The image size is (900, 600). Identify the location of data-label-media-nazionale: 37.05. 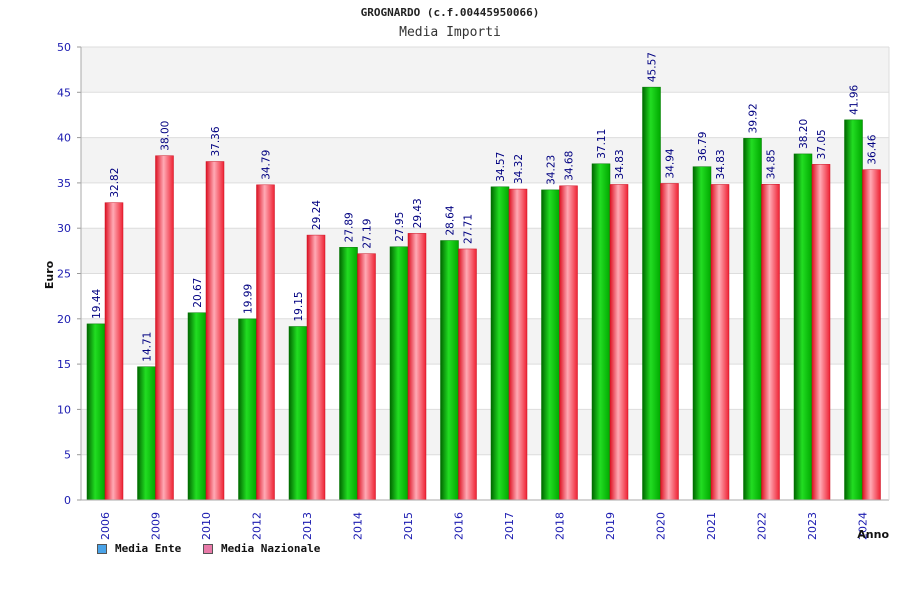
(822, 144).